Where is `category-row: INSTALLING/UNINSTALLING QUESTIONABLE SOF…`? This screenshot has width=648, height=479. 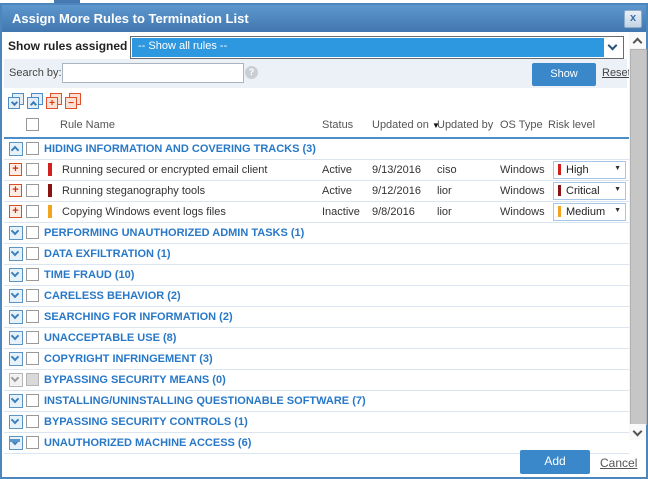 category-row: INSTALLING/UNINSTALLING QUESTIONABLE SOF… is located at coordinates (316, 401).